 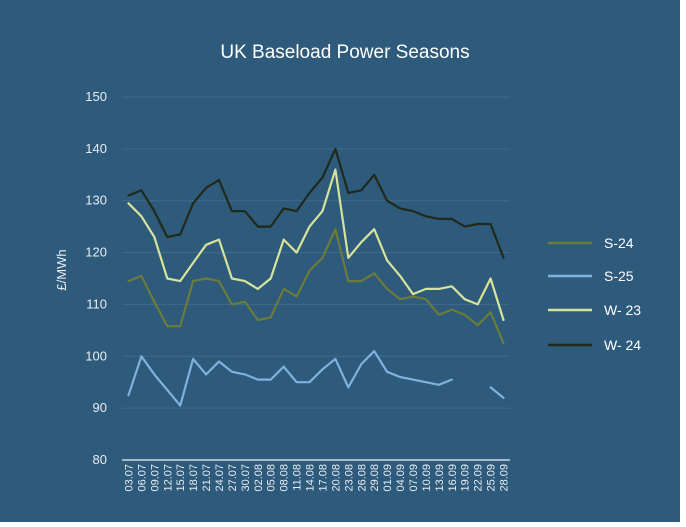 I want to click on x-tick-label: 26.08, so click(x=362, y=478).